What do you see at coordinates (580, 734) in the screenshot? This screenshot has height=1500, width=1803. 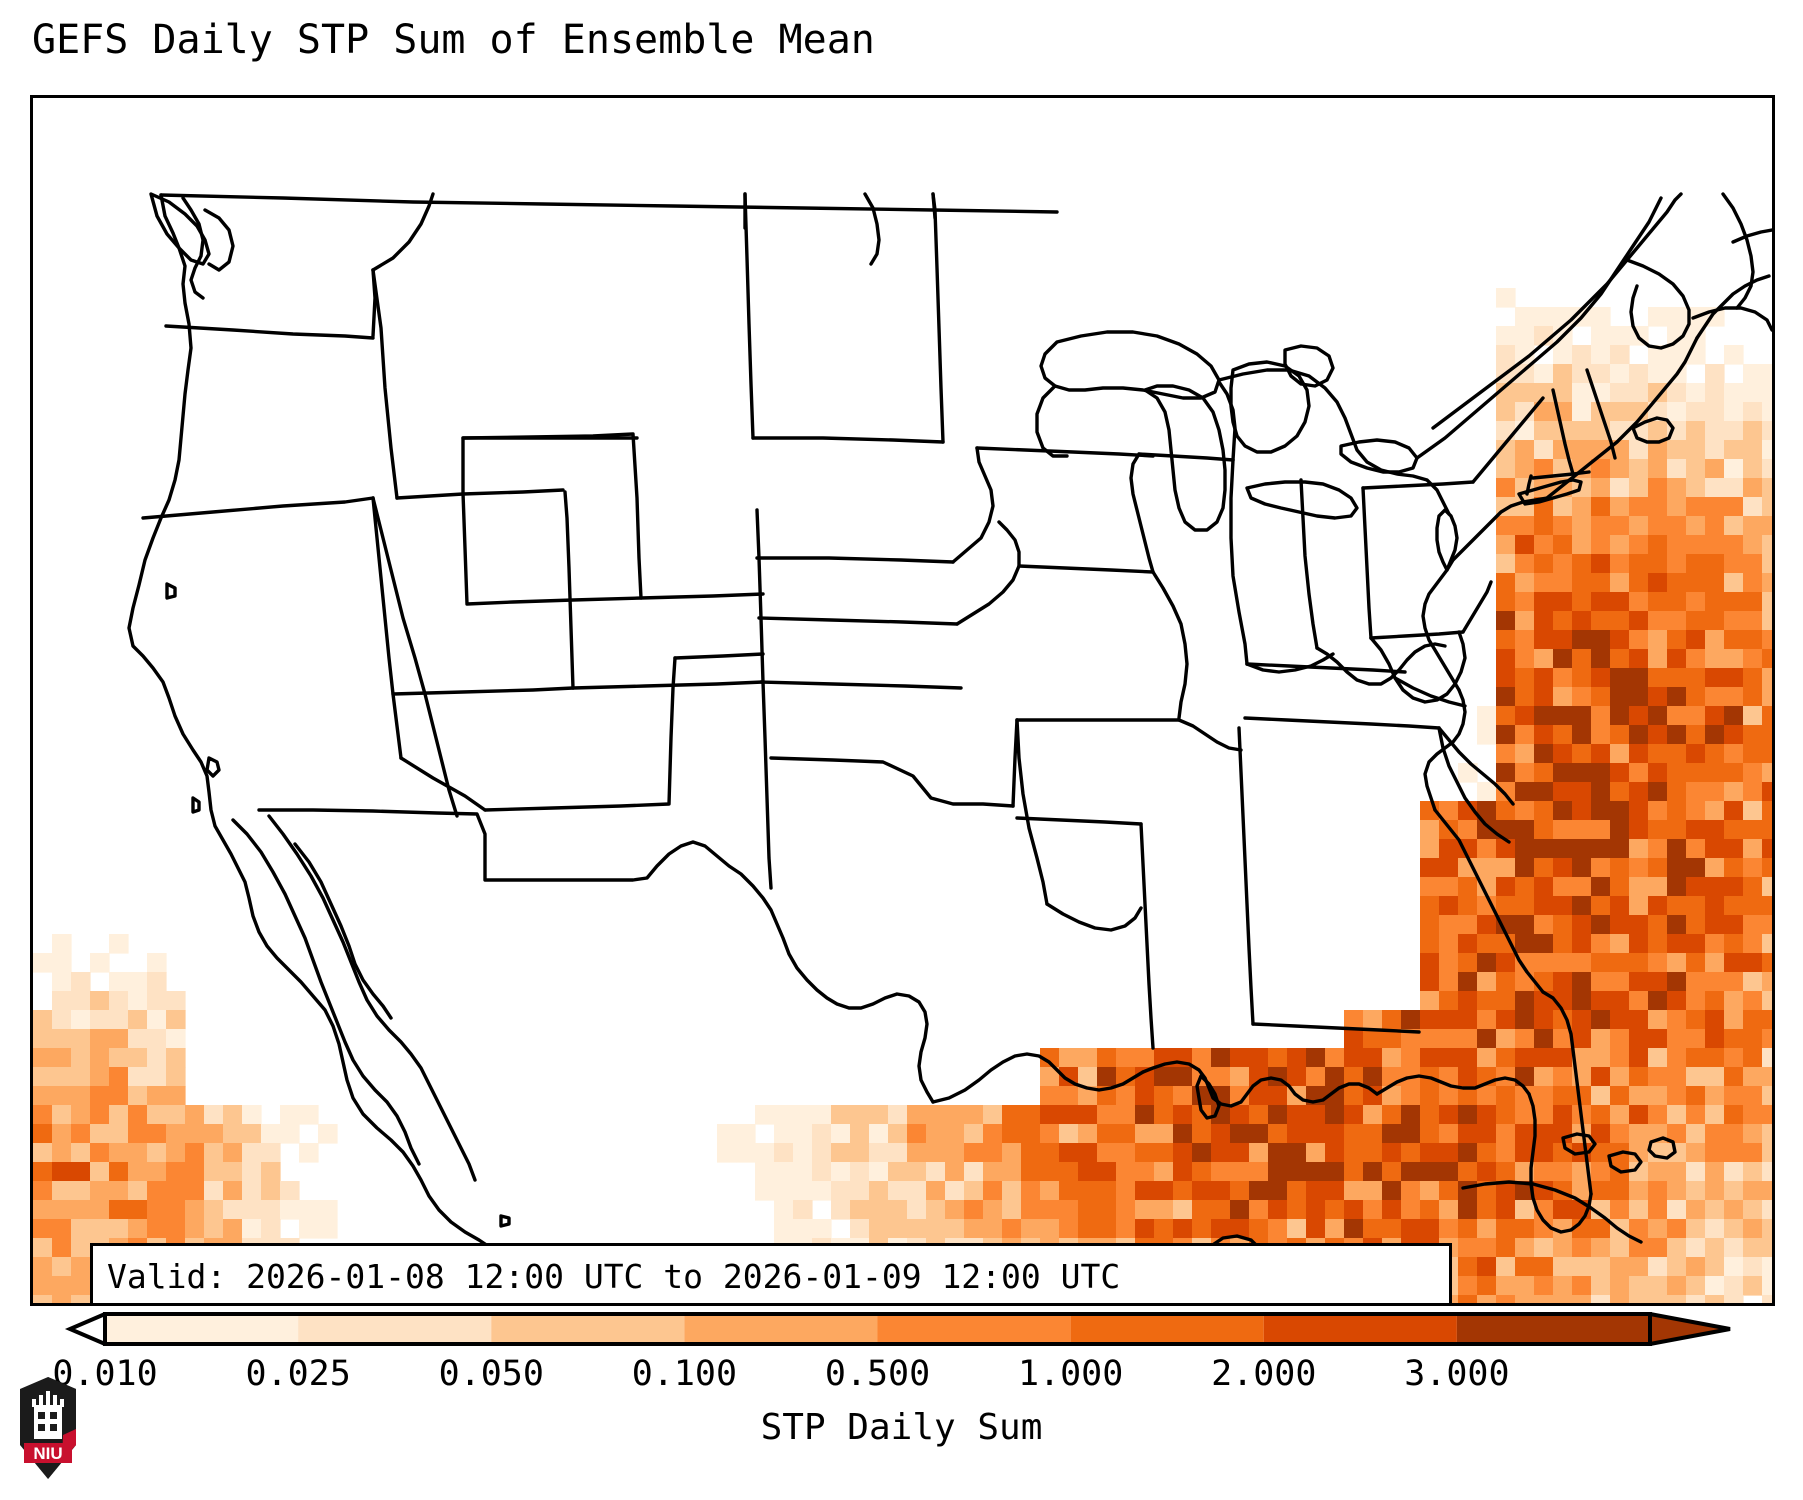 I see `border-az-nm` at bounding box center [580, 734].